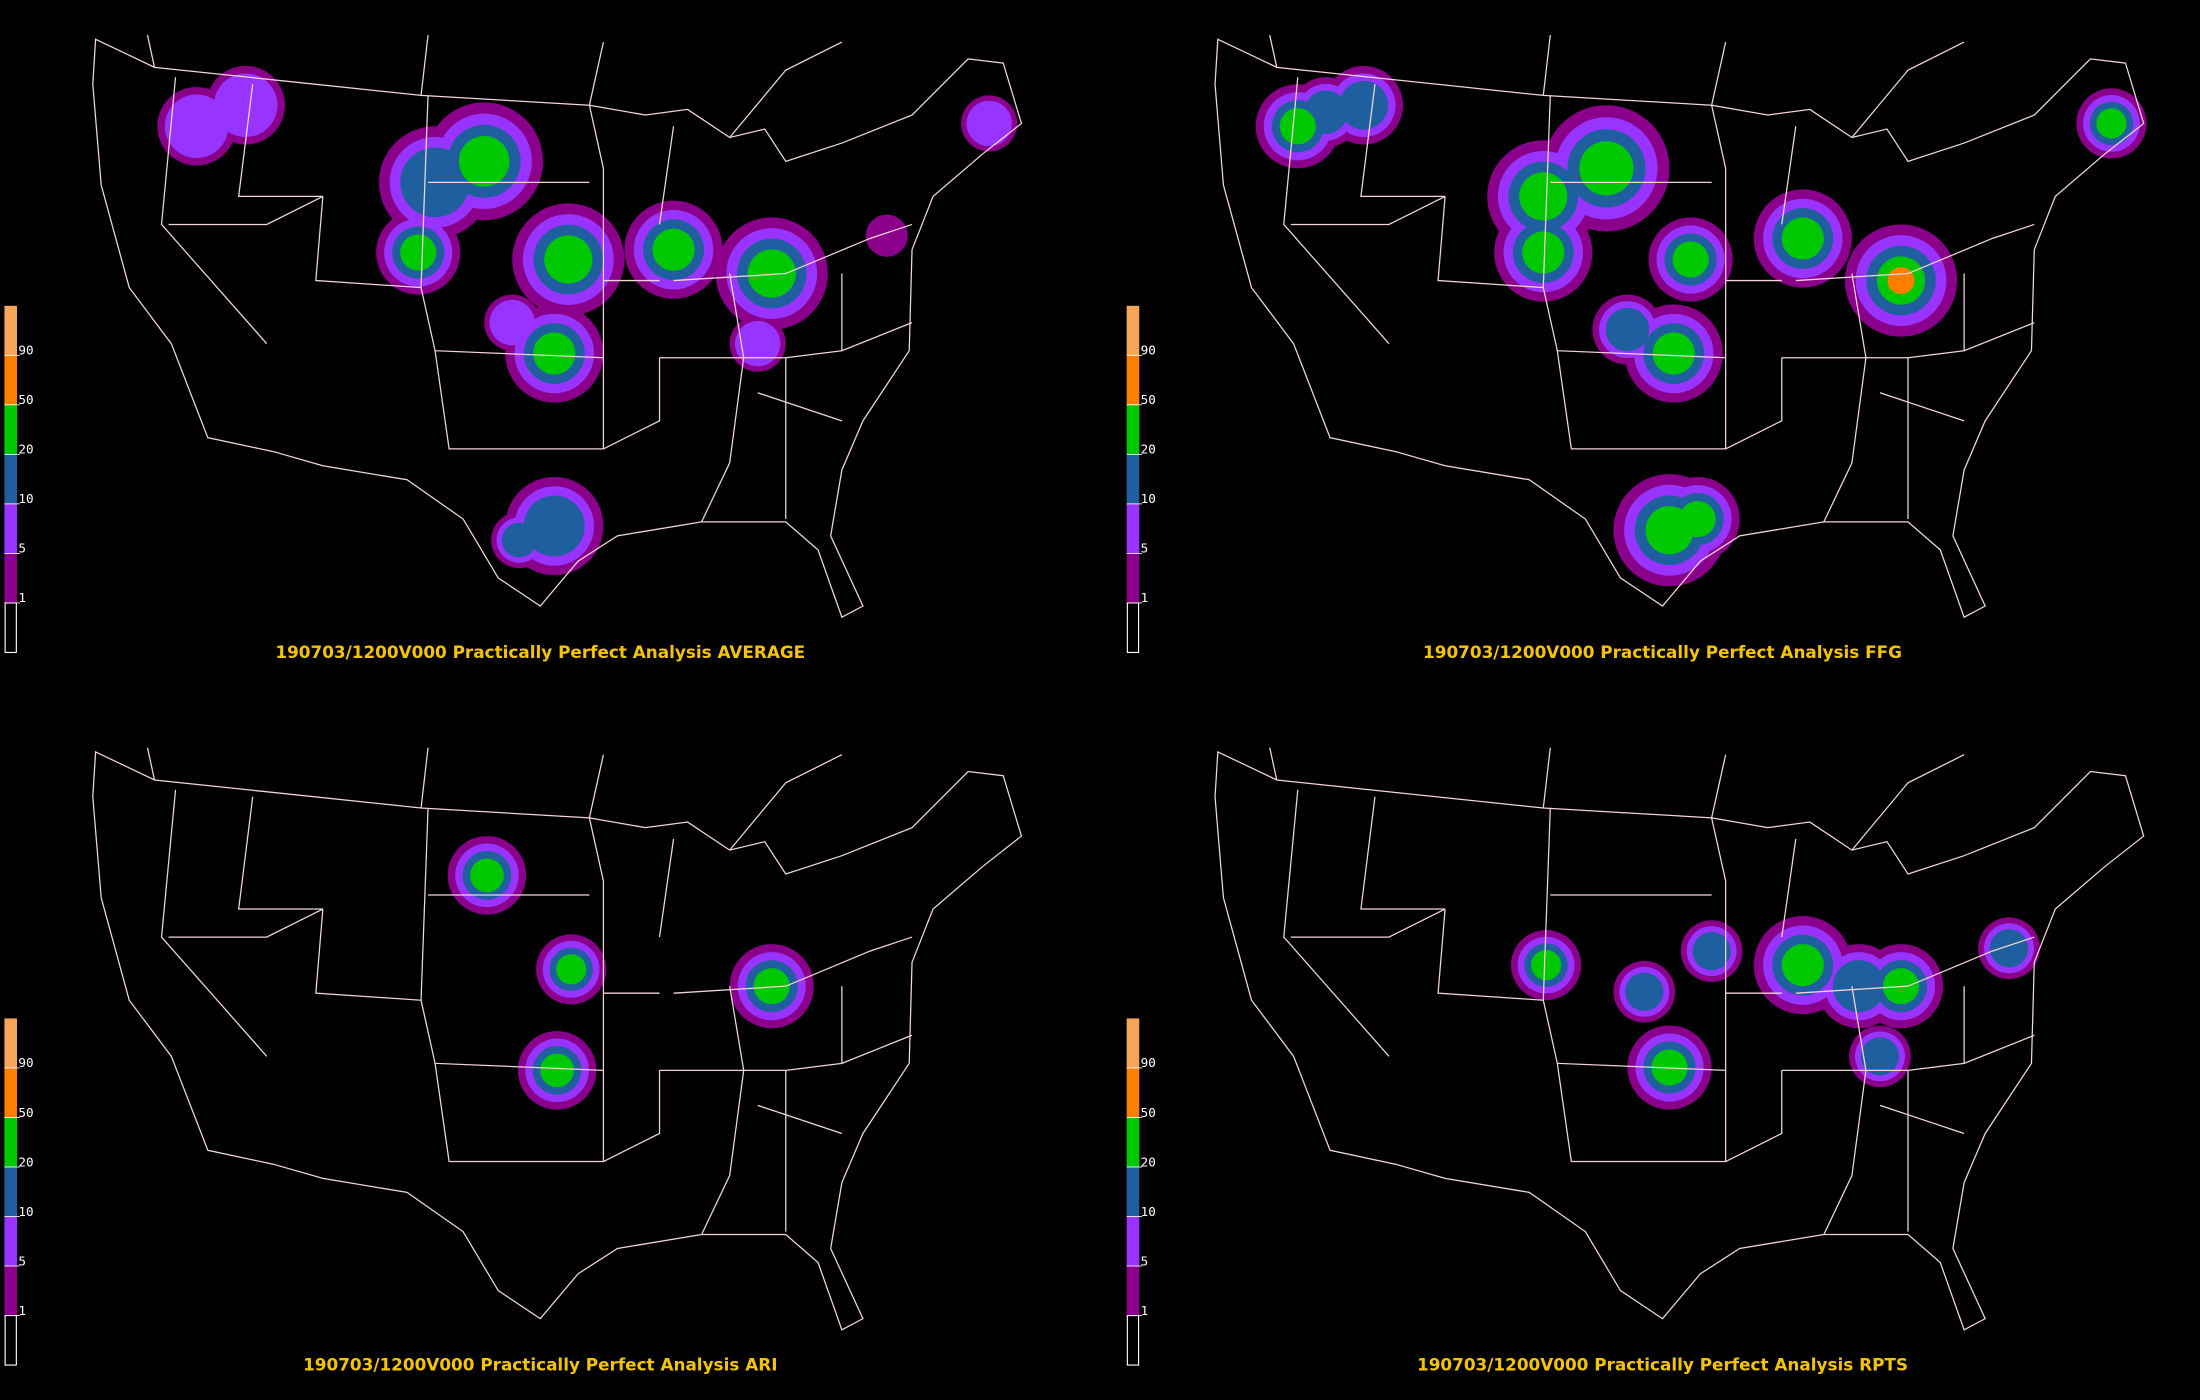 This screenshot has height=1400, width=2200. Describe the element at coordinates (10, 628) in the screenshot. I see `colorbar-empty` at that location.